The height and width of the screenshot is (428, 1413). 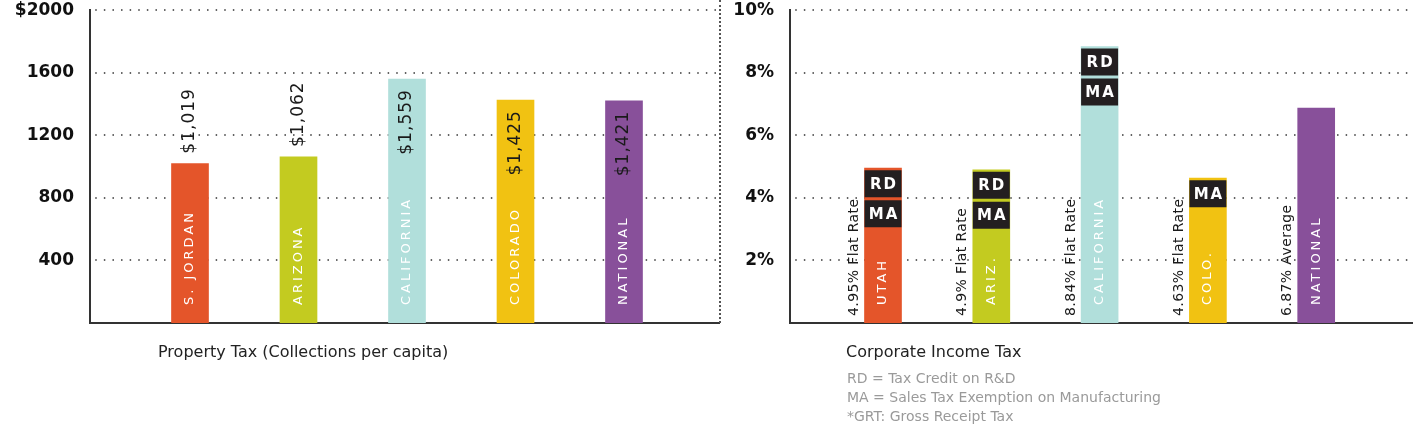 What do you see at coordinates (930, 415) in the screenshot?
I see `text: *GRT: Gross Receipt Tax` at bounding box center [930, 415].